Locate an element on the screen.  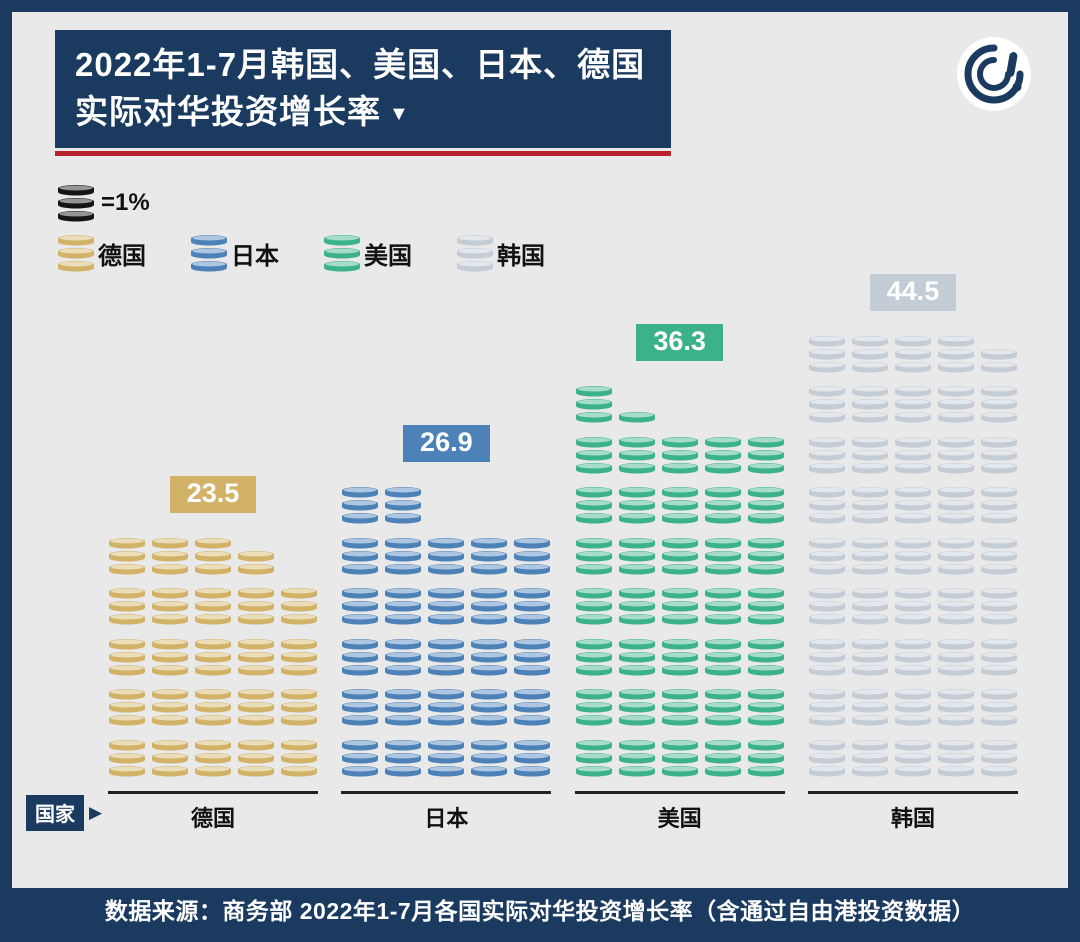
title-block: 2022年1-7月韩国、美国、日本、德国 实际对华投资增长率 ▼ is located at coordinates (363, 93).